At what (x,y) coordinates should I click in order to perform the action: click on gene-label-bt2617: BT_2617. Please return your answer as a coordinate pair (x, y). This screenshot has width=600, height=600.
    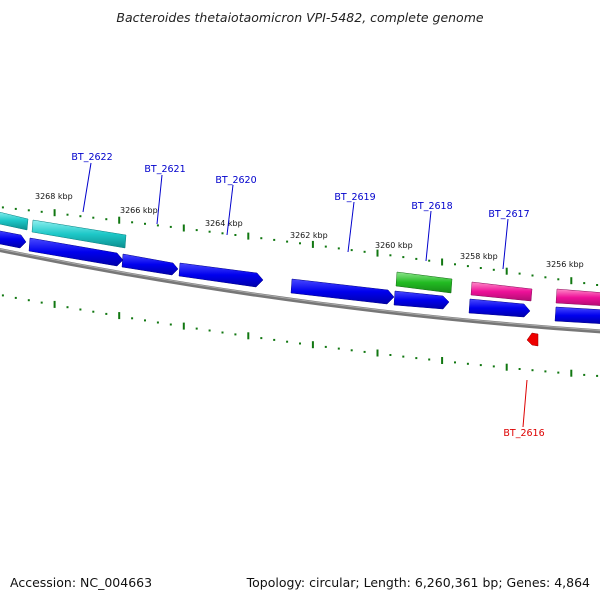
    Looking at the image, I should click on (508, 214).